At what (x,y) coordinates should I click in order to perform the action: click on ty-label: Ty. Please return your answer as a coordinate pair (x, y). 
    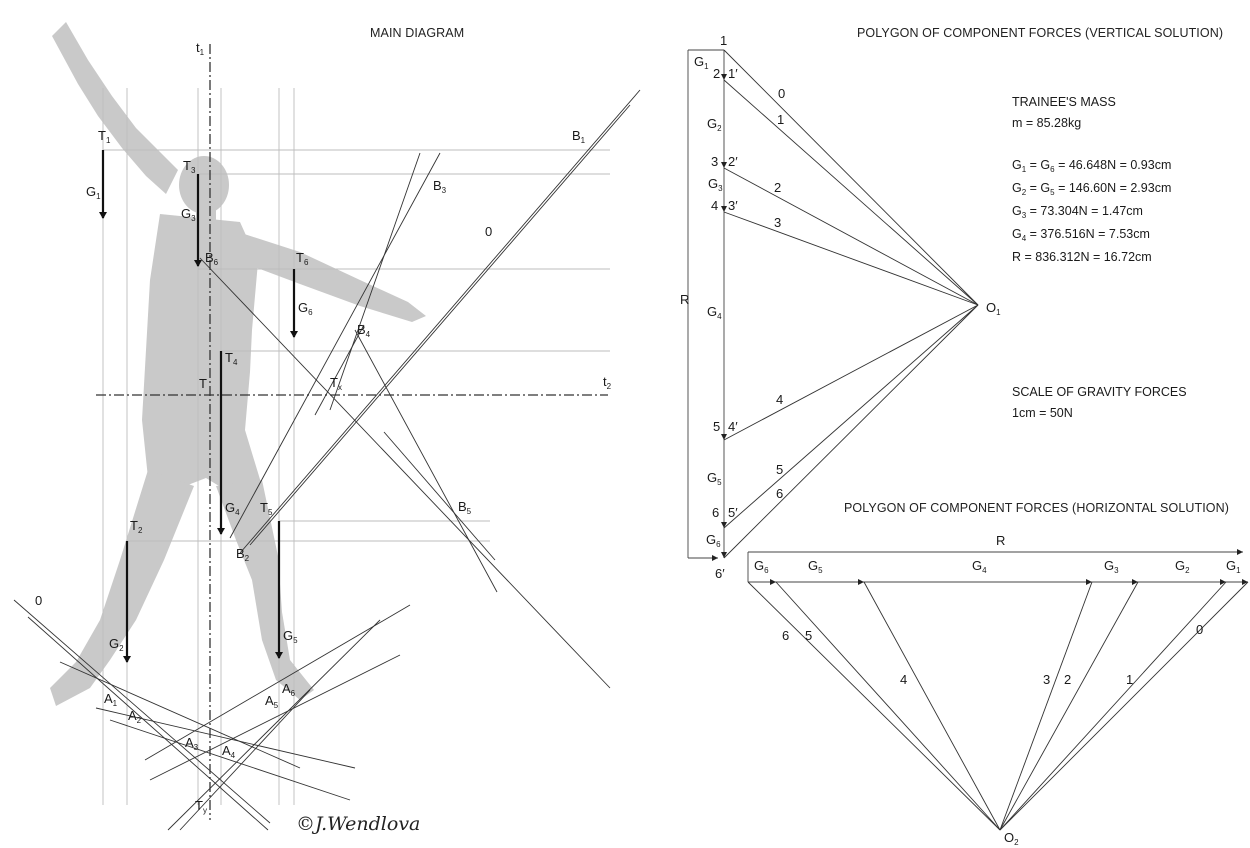
    Looking at the image, I should click on (201, 806).